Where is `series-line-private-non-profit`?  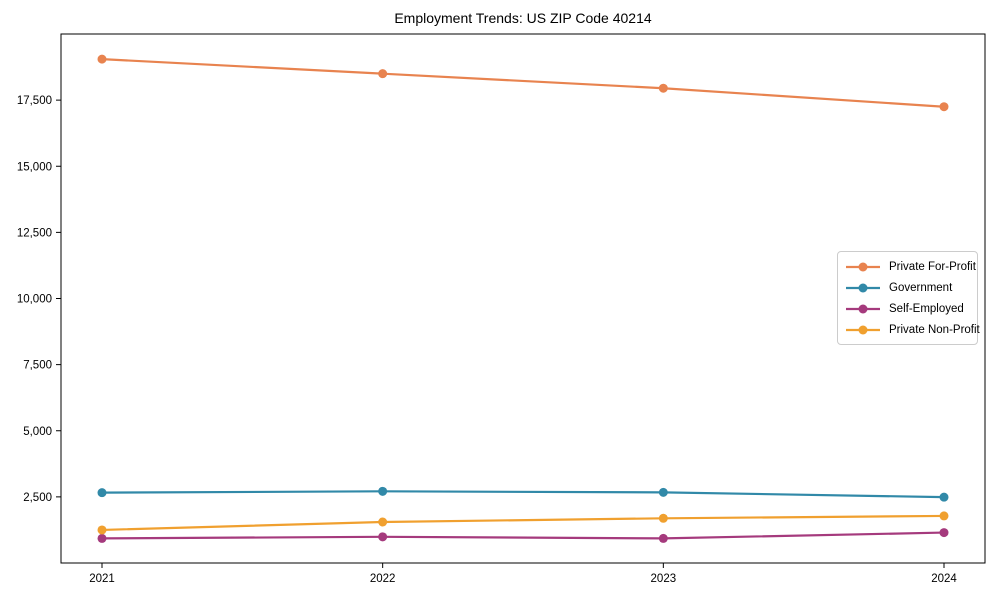
series-line-private-non-profit is located at coordinates (523, 523).